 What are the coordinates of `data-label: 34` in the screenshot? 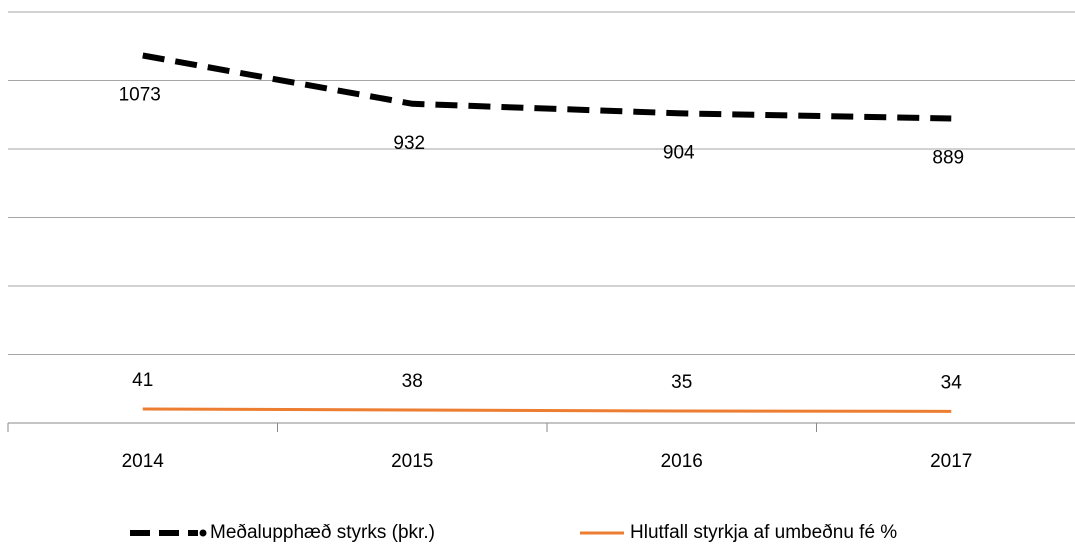 It's located at (952, 382).